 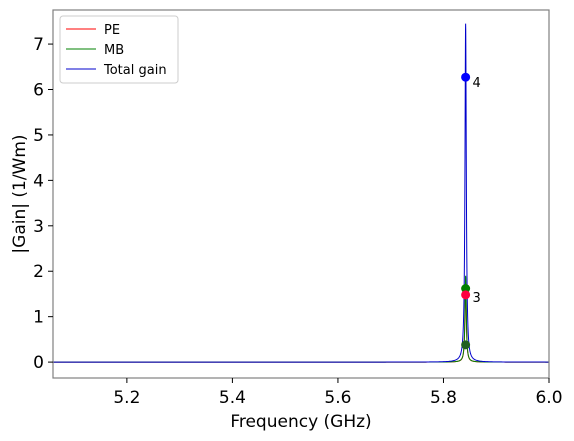 I want to click on y-tick-label-6: 6, so click(x=38, y=91).